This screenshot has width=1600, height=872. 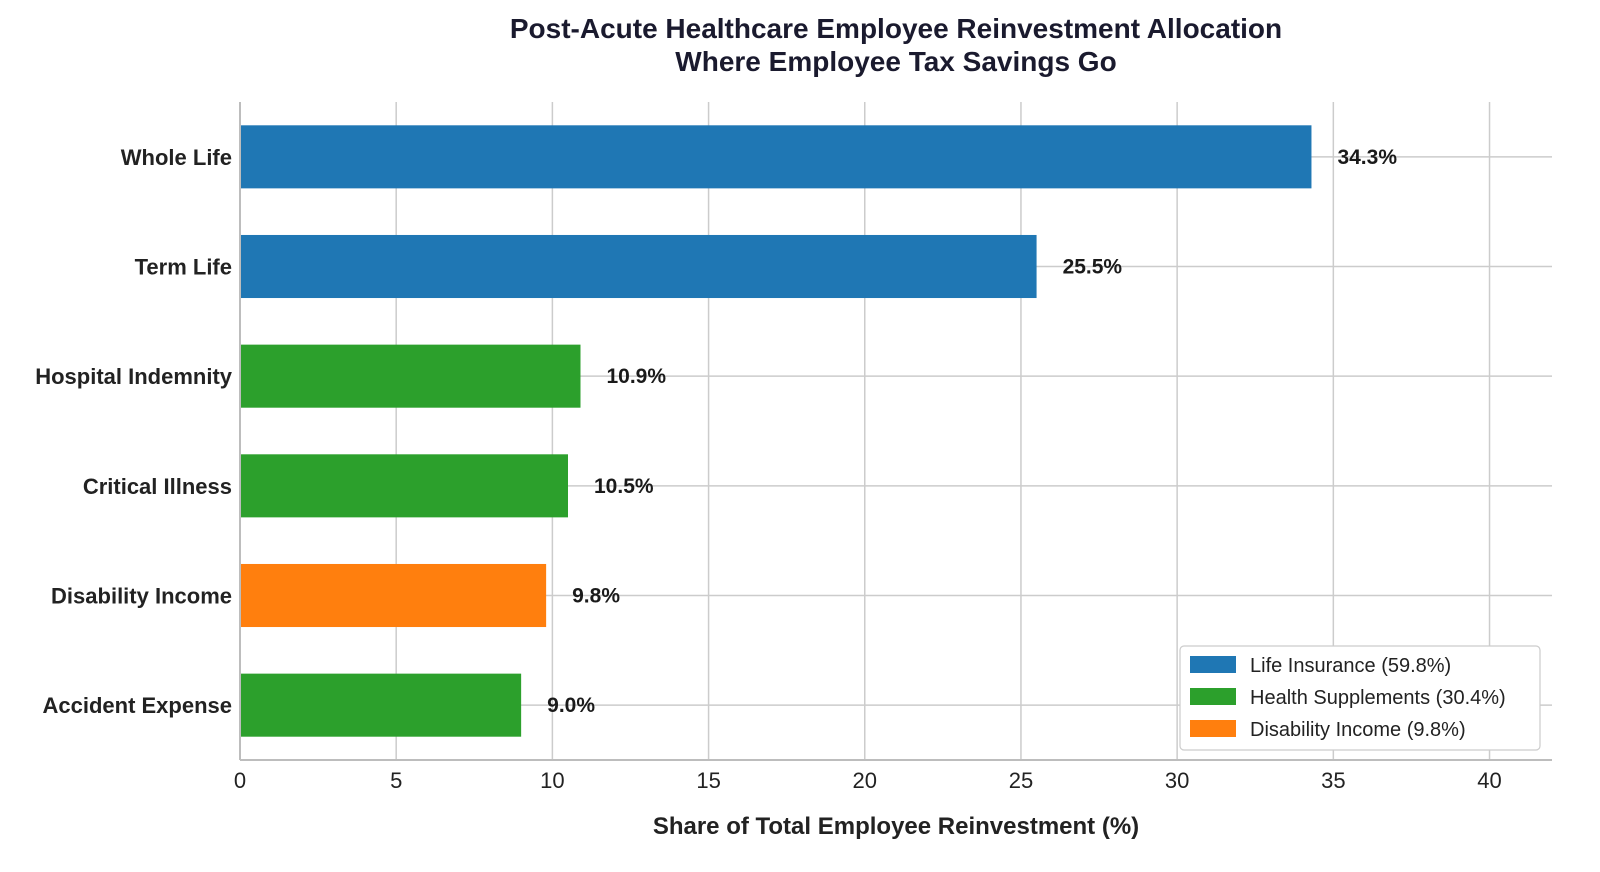 I want to click on bar-accident-expense, so click(x=381, y=705).